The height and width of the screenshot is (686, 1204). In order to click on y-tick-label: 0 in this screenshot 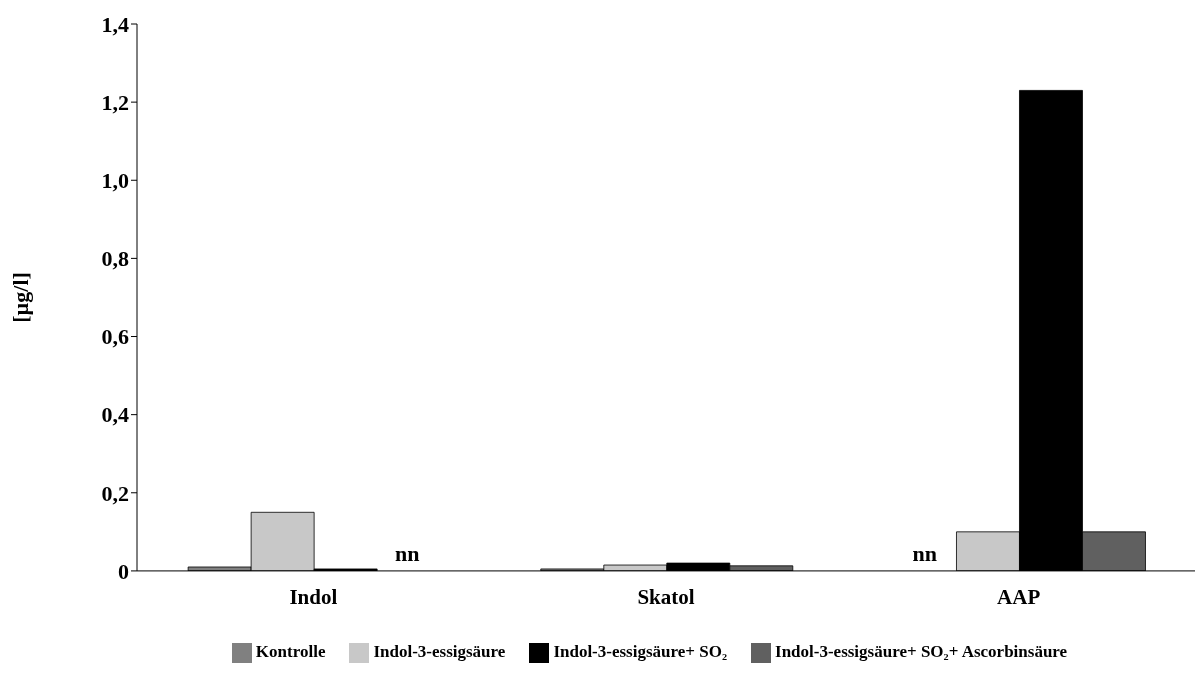, I will do `click(123, 571)`.